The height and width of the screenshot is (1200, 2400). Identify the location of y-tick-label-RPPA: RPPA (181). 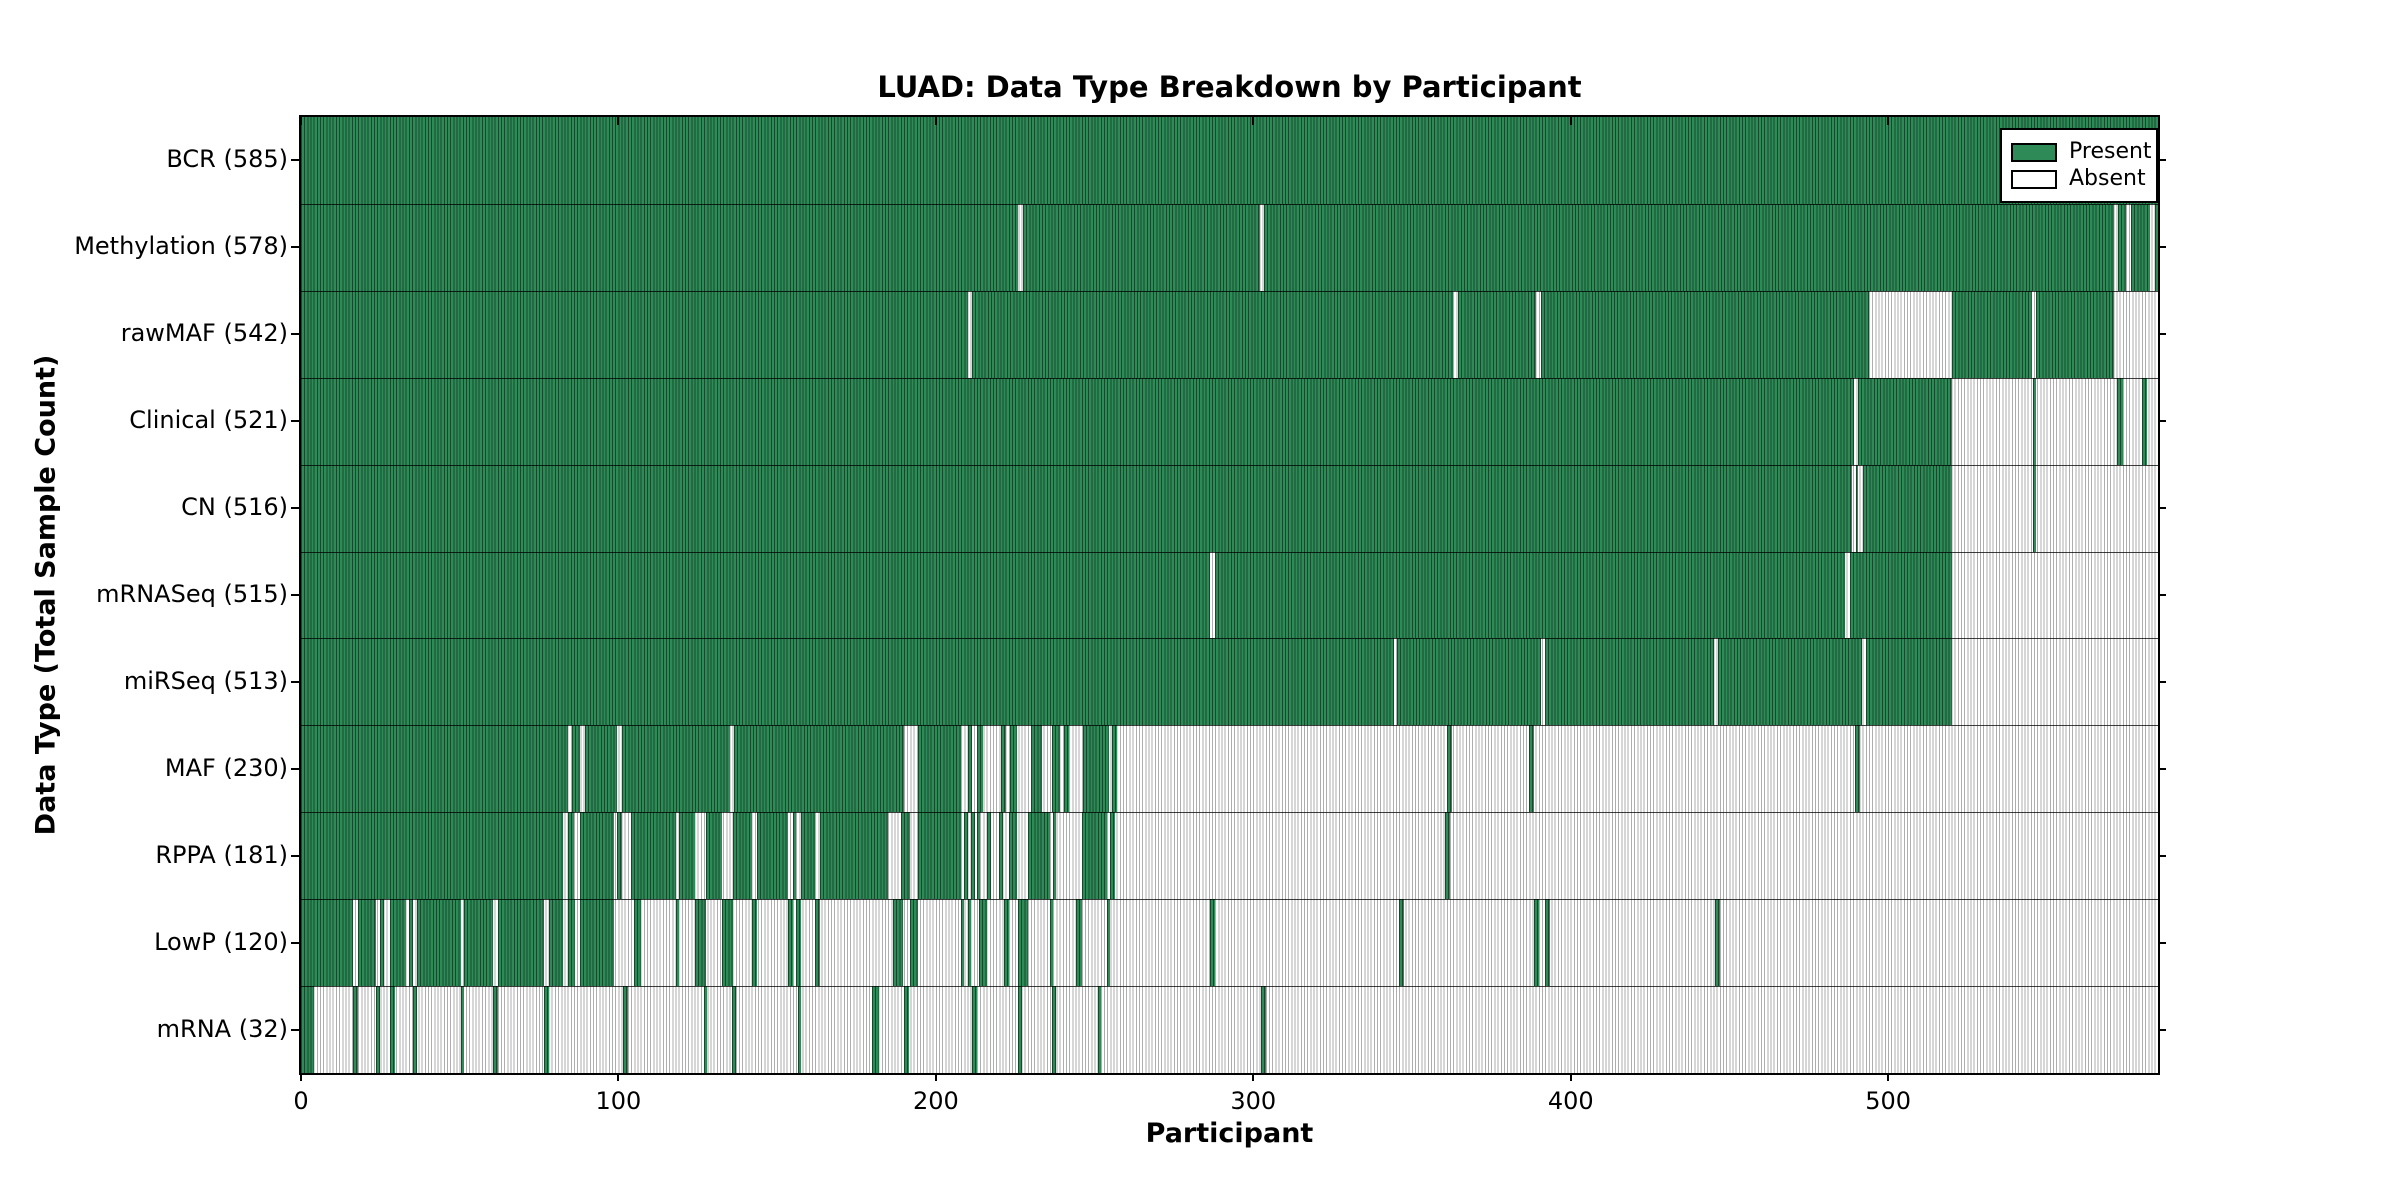
(221, 854).